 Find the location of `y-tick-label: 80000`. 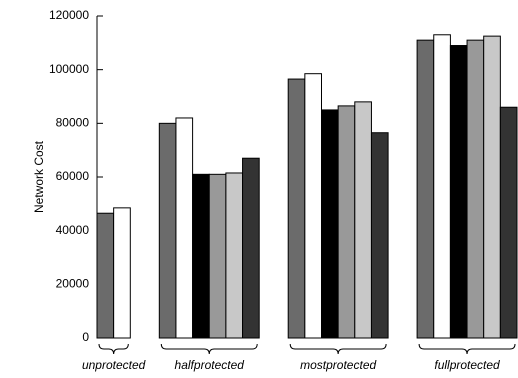

y-tick-label: 80000 is located at coordinates (73, 123).